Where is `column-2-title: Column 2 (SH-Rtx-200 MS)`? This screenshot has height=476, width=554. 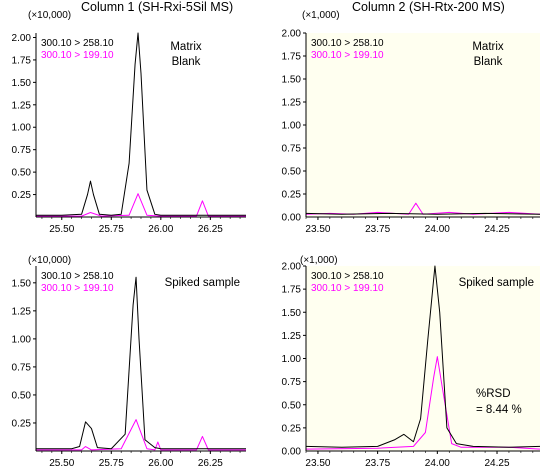 column-2-title: Column 2 (SH-Rtx-200 MS) is located at coordinates (428, 7).